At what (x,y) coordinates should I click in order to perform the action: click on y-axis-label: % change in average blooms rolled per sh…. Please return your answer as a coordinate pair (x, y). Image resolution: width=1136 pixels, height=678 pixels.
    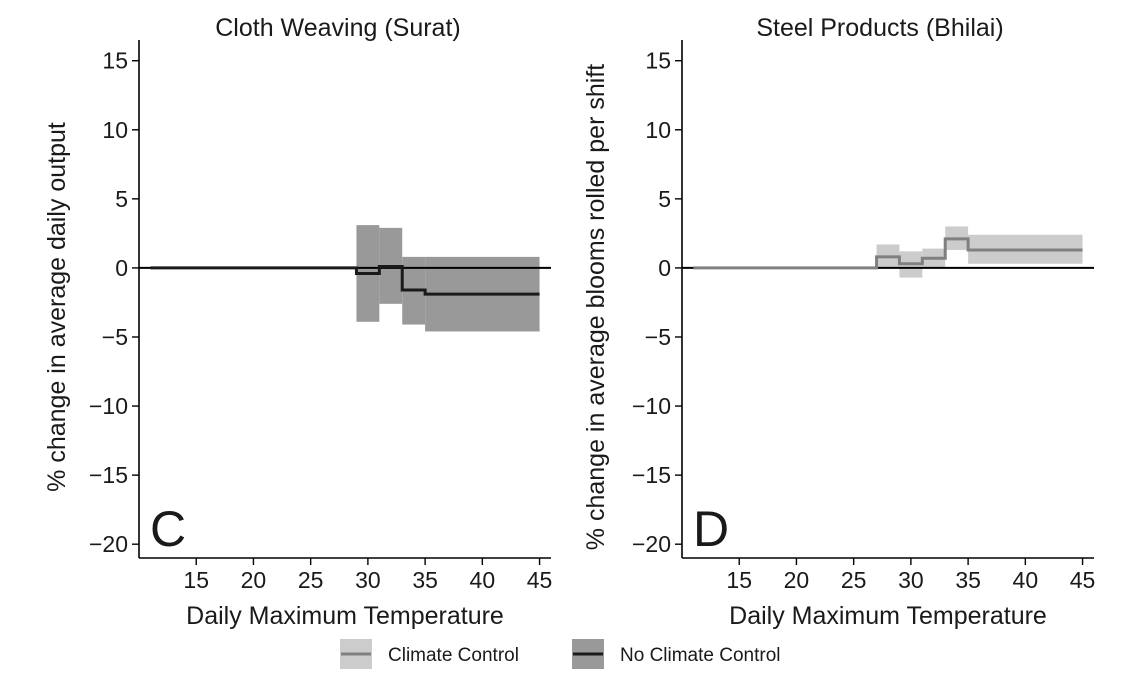
    Looking at the image, I should click on (596, 307).